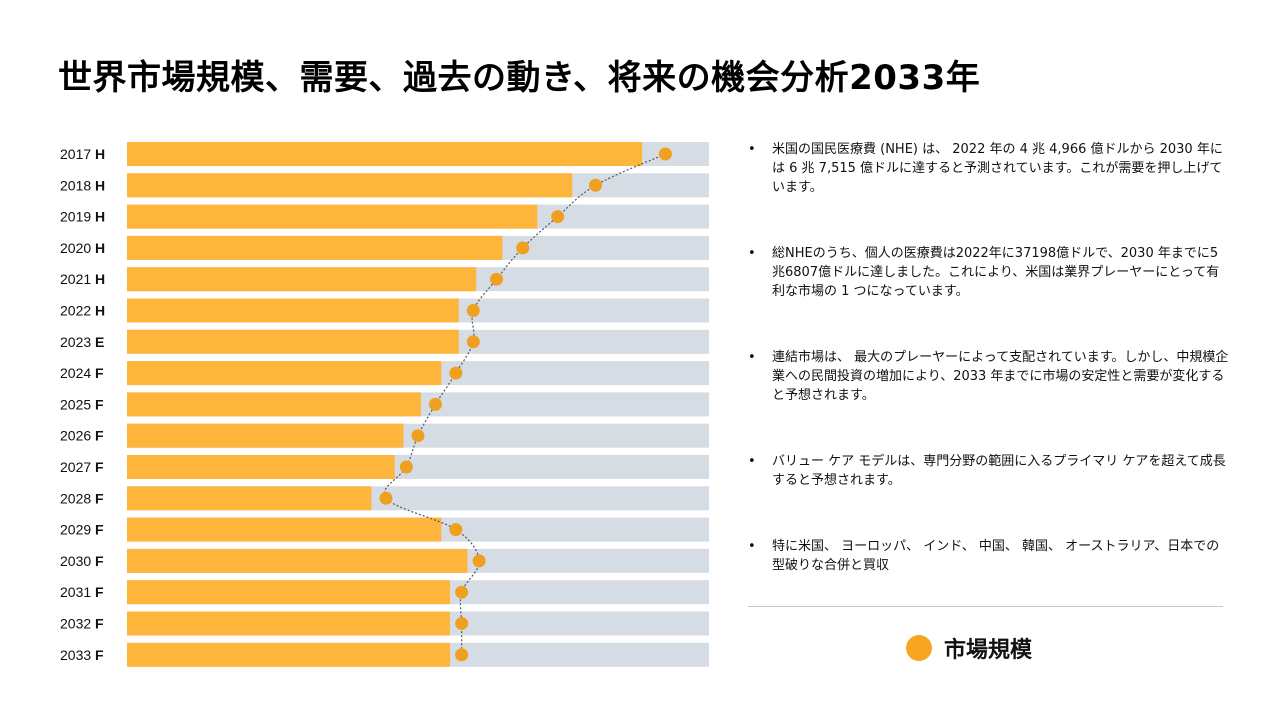  I want to click on y-tick-label-2025: 2025 F, so click(82, 404).